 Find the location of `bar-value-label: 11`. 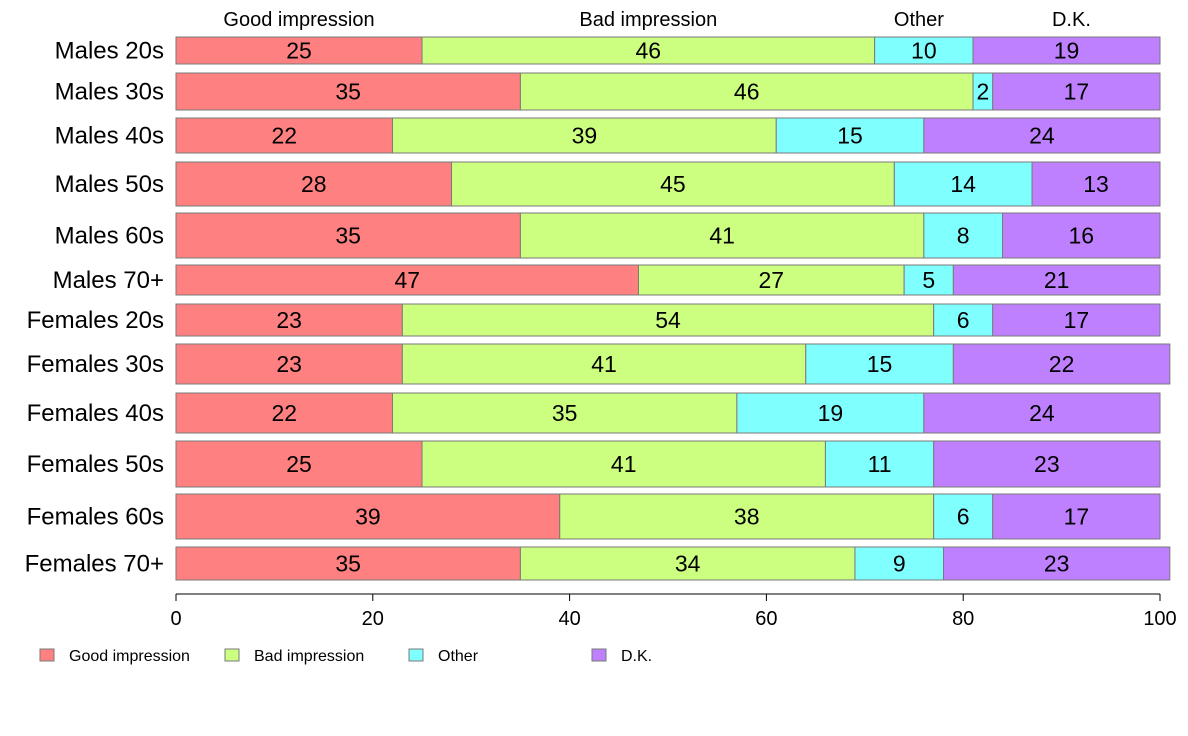

bar-value-label: 11 is located at coordinates (880, 464).